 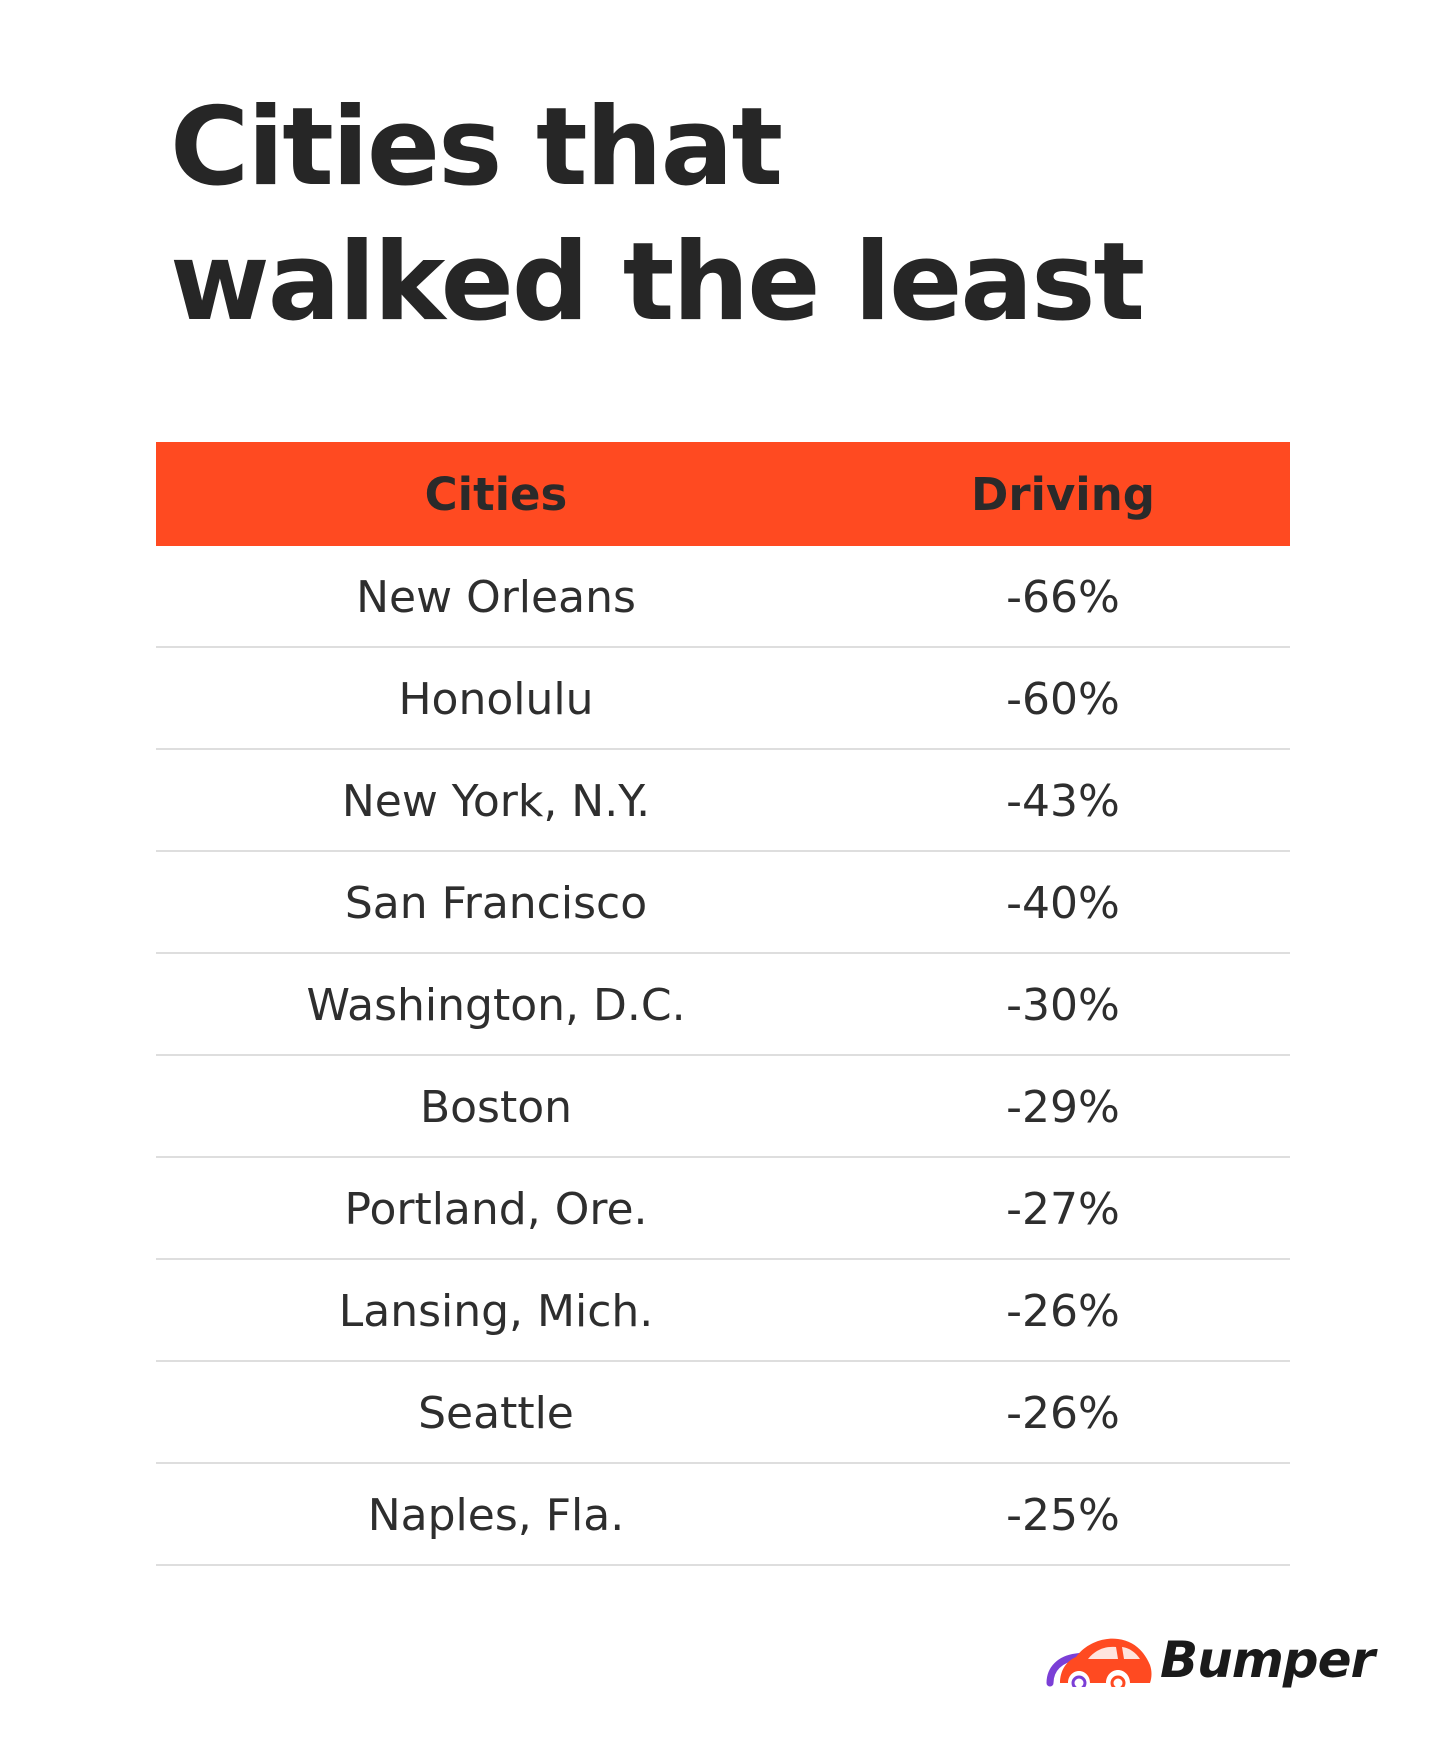 I want to click on table-row: Washington, D.C. -30%, so click(x=723, y=1005).